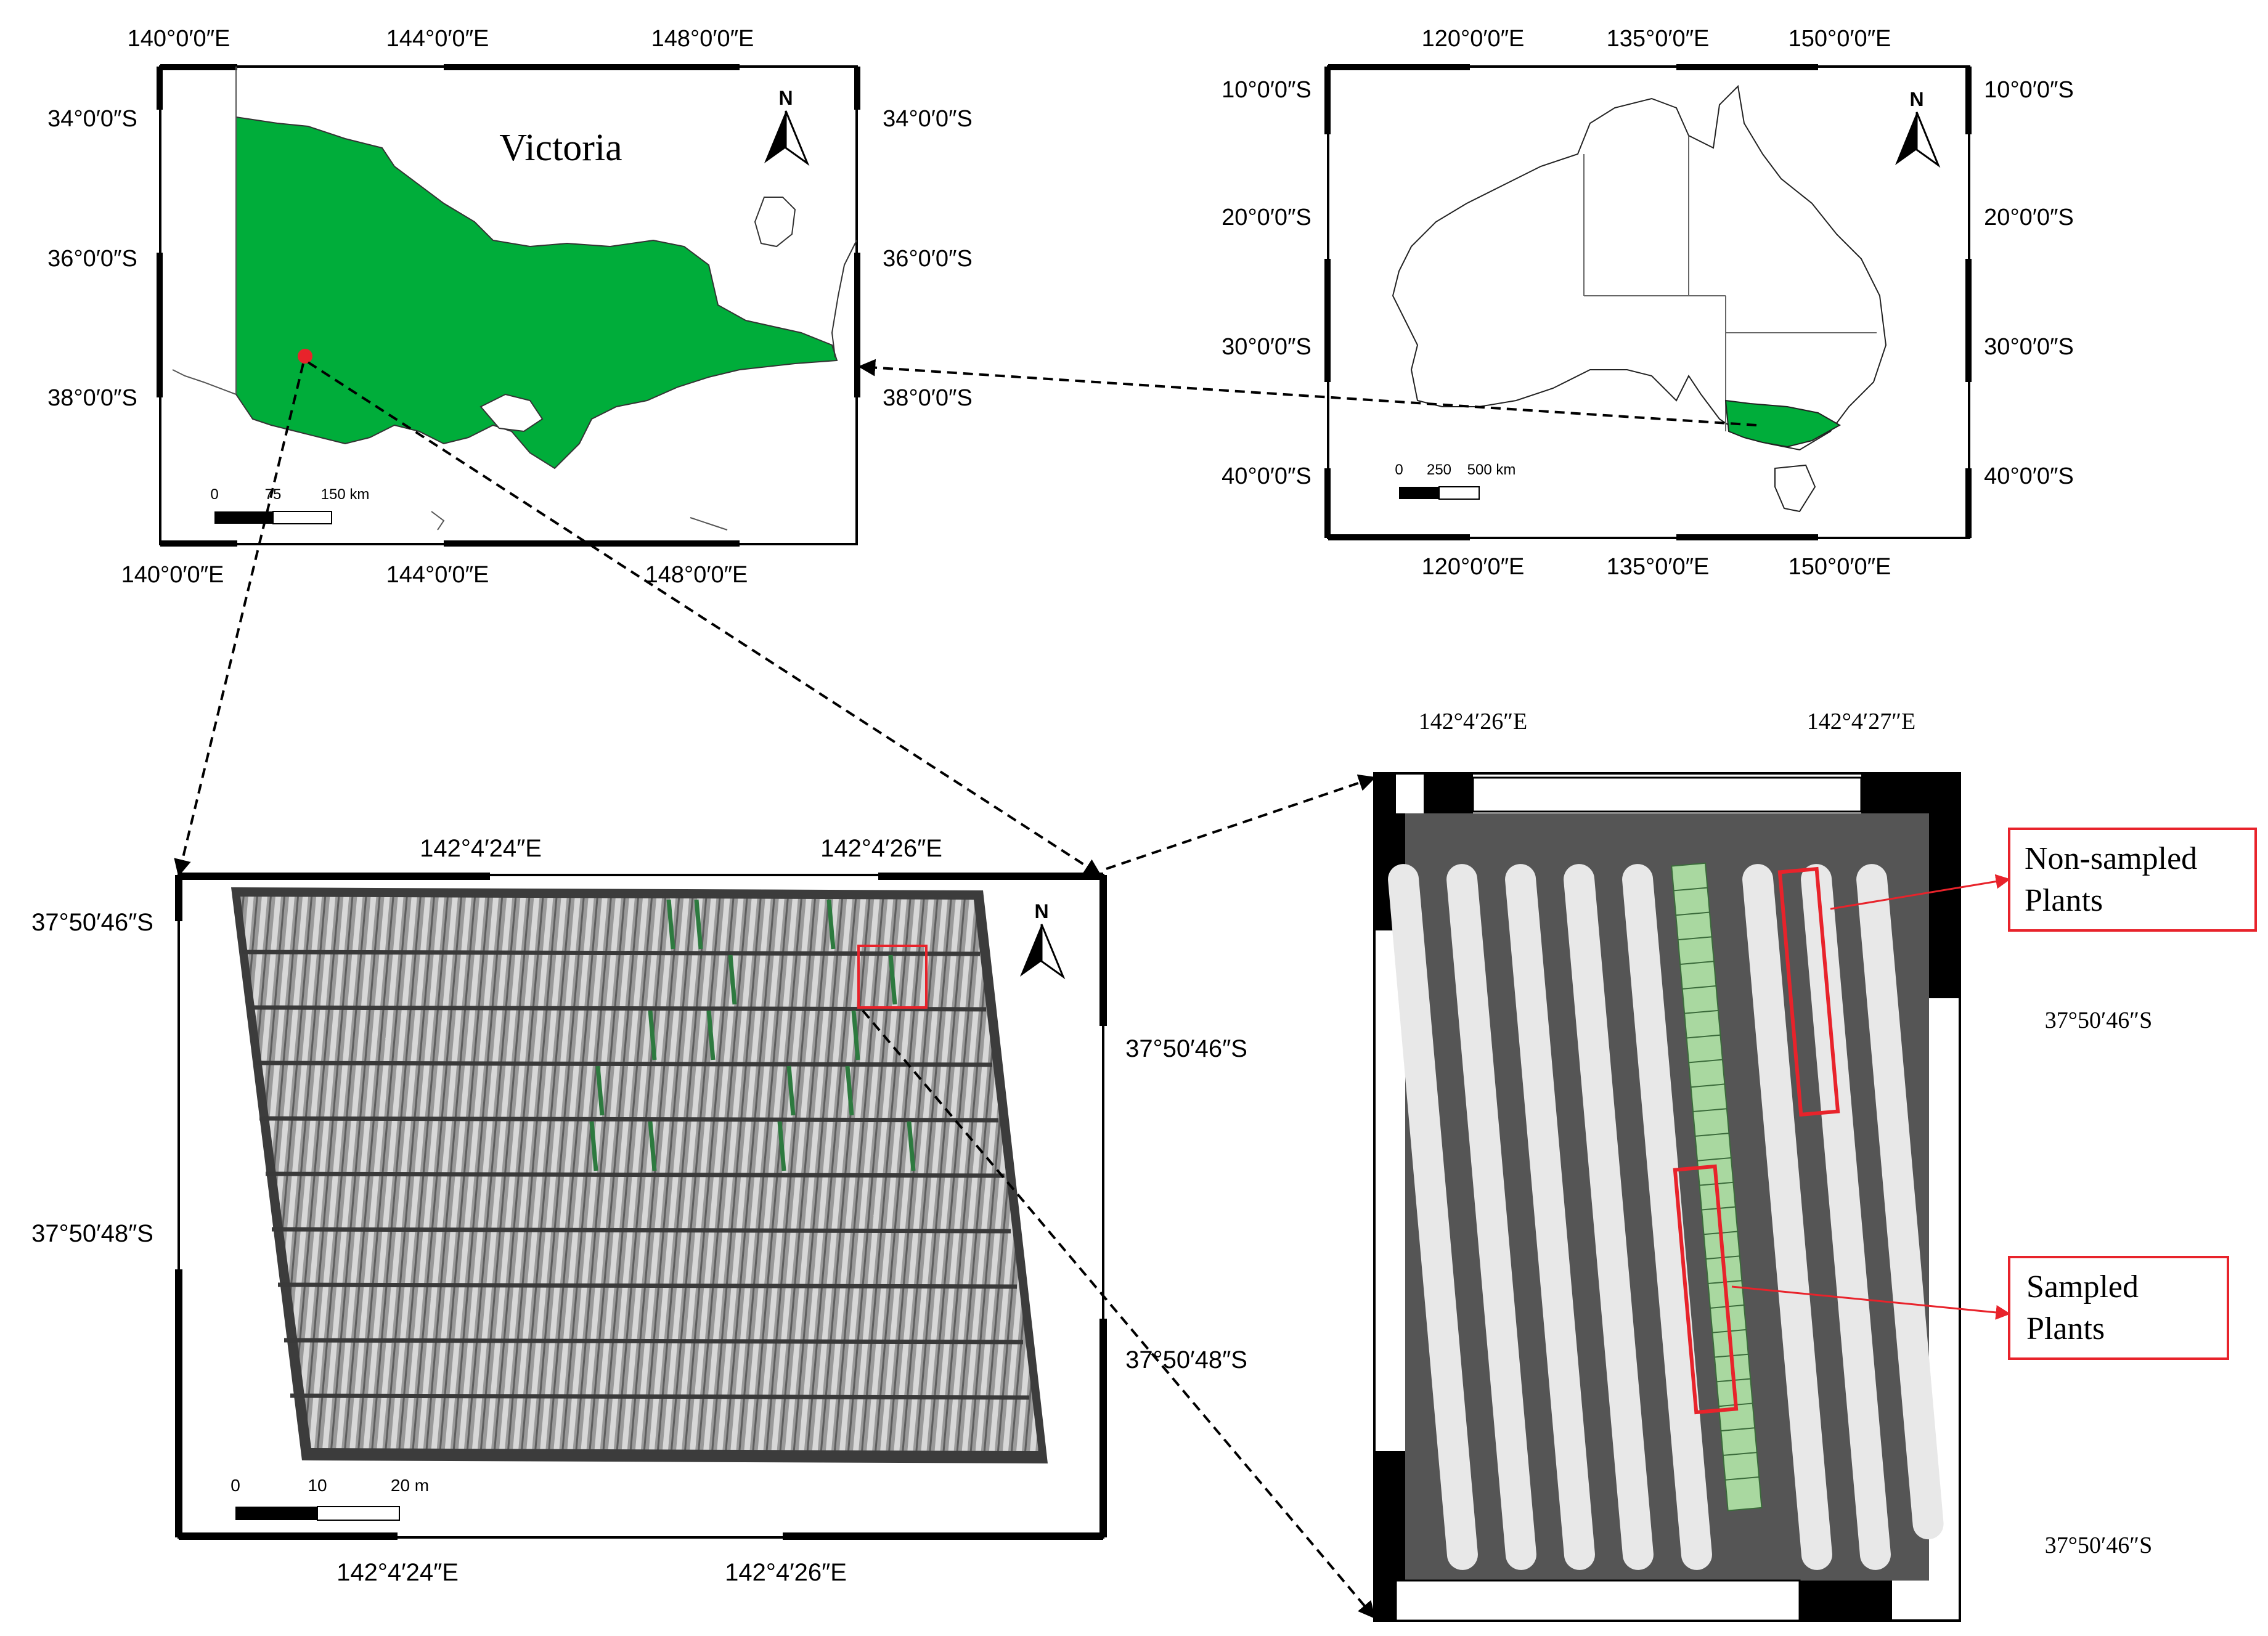 The width and height of the screenshot is (2268, 1636). What do you see at coordinates (1730, 283) in the screenshot?
I see `state-borders` at bounding box center [1730, 283].